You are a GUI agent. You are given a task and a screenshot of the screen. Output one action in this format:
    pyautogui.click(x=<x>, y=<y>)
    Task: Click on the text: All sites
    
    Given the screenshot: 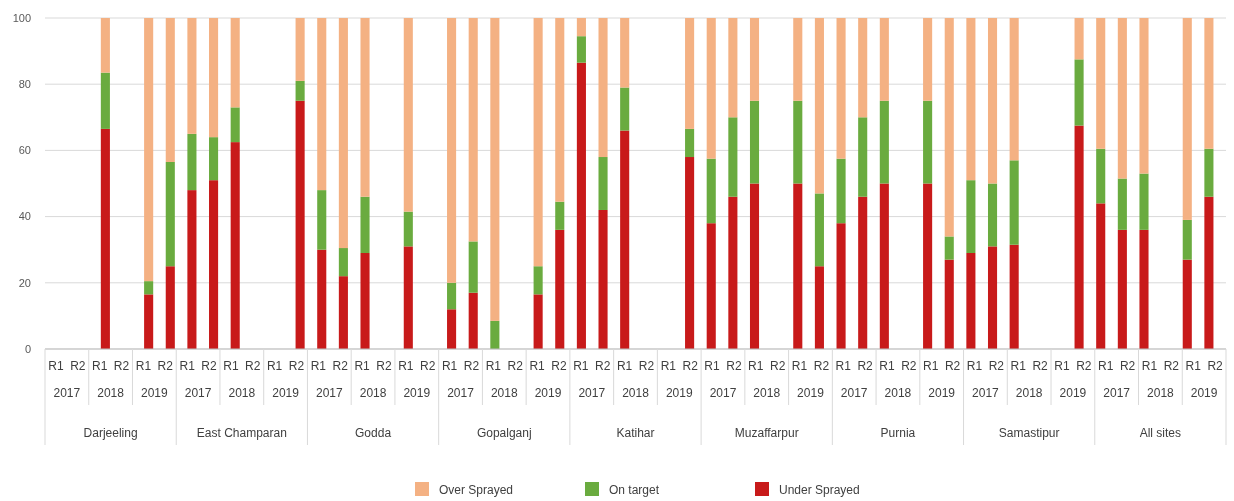 What is the action you would take?
    pyautogui.click(x=1160, y=433)
    